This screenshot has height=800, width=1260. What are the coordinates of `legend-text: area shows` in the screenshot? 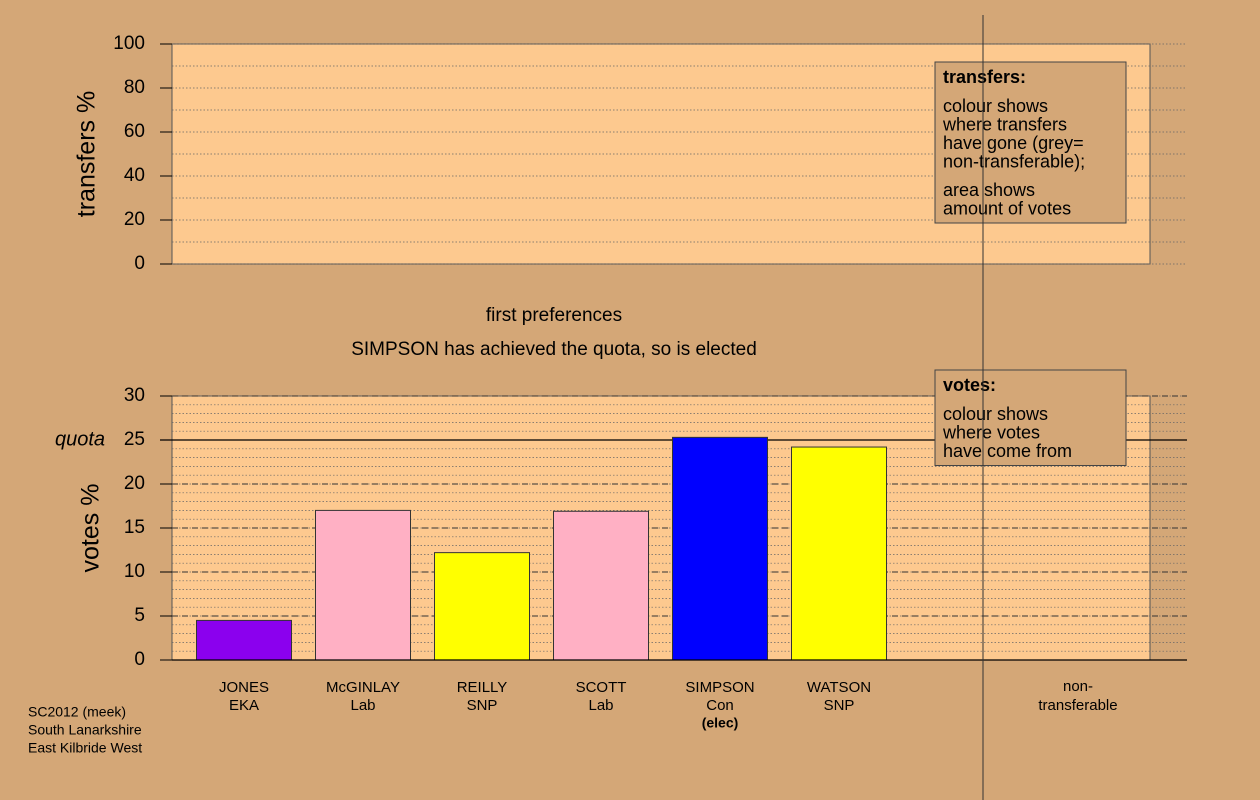 It's located at (989, 190).